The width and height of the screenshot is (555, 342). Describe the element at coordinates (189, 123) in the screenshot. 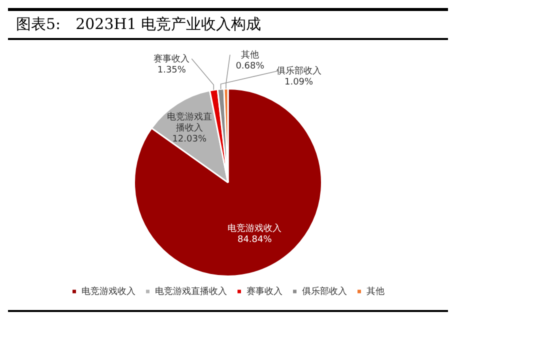

I see `slice-label: 电竞游戏直播收入` at that location.